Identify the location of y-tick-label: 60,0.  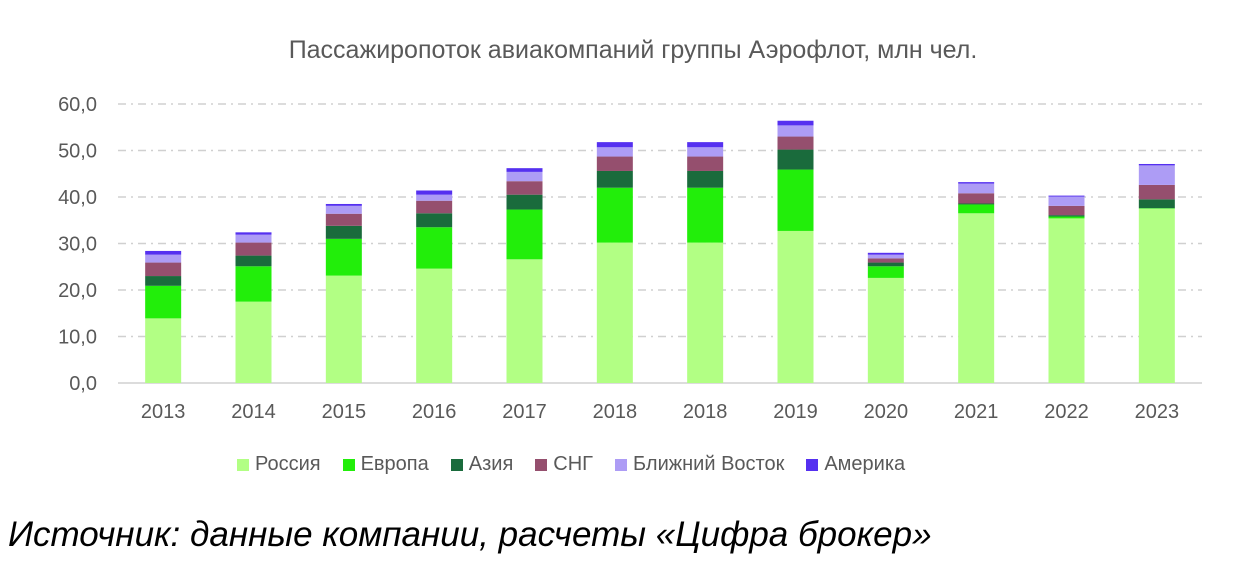
(77, 105).